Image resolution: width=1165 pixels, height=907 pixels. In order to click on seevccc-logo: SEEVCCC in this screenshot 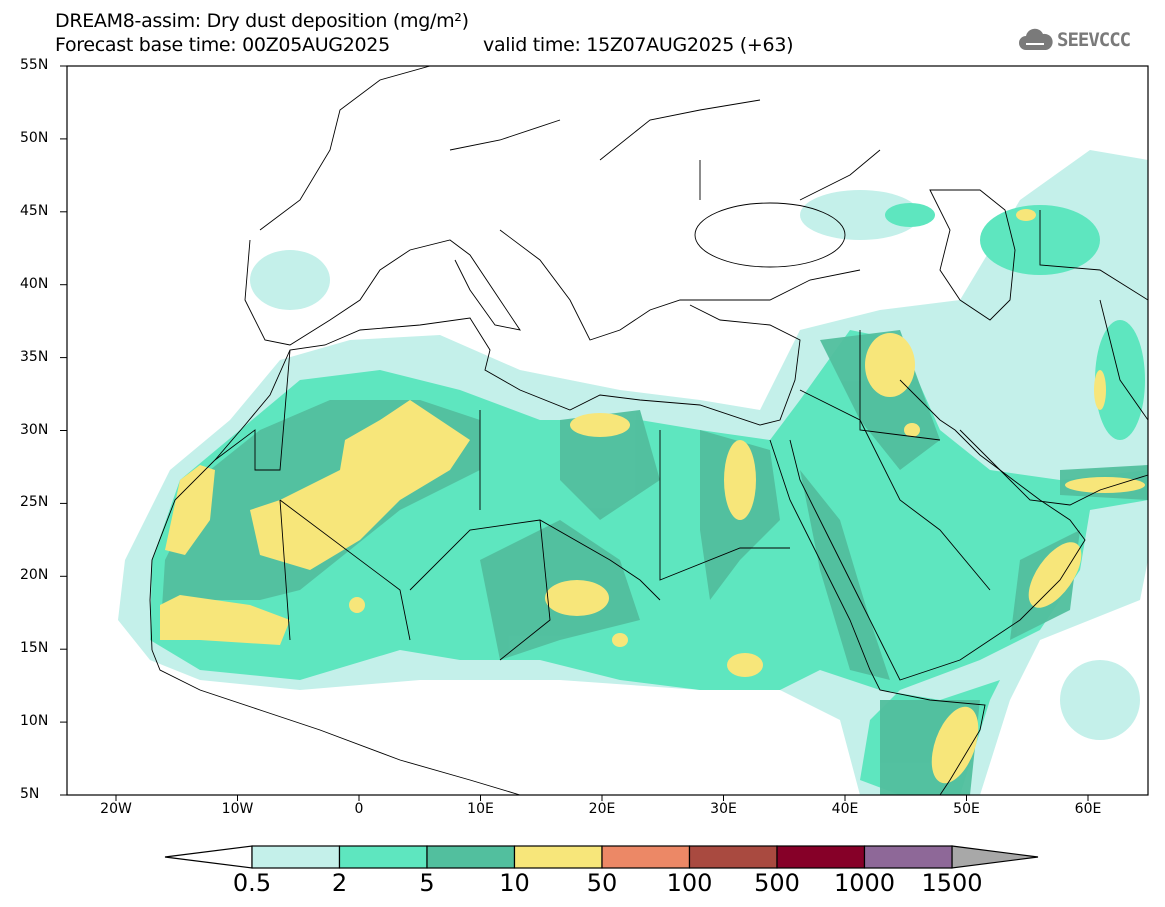, I will do `click(1074, 40)`.